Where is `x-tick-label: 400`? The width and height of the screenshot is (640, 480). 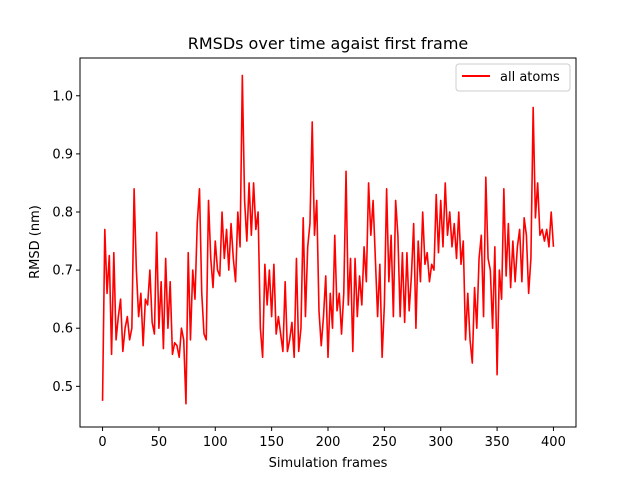
x-tick-label: 400 is located at coordinates (553, 442).